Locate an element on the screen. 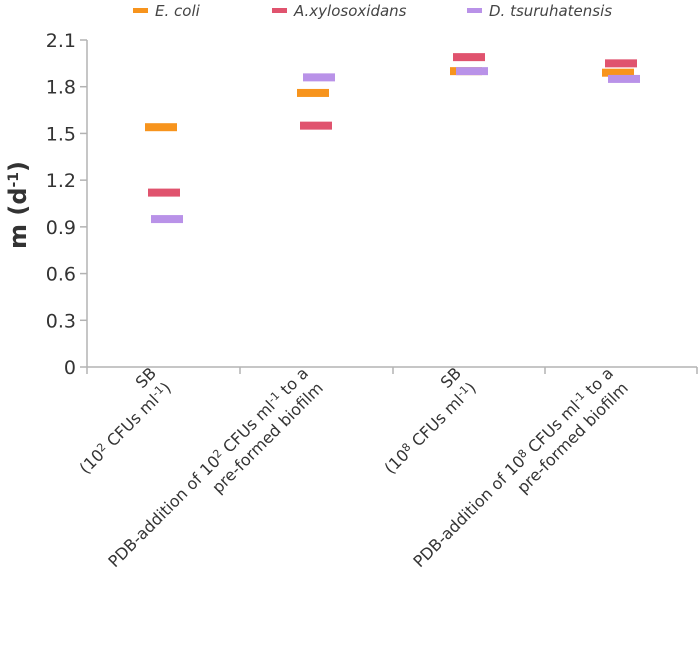 The width and height of the screenshot is (699, 666). y-tick-label: 0 is located at coordinates (70, 368).